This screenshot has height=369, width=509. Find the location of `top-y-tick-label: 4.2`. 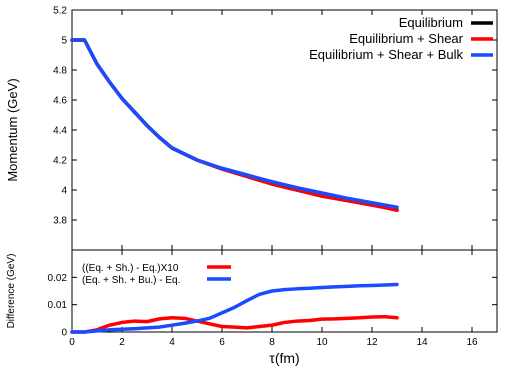

top-y-tick-label: 4.2 is located at coordinates (60, 161).